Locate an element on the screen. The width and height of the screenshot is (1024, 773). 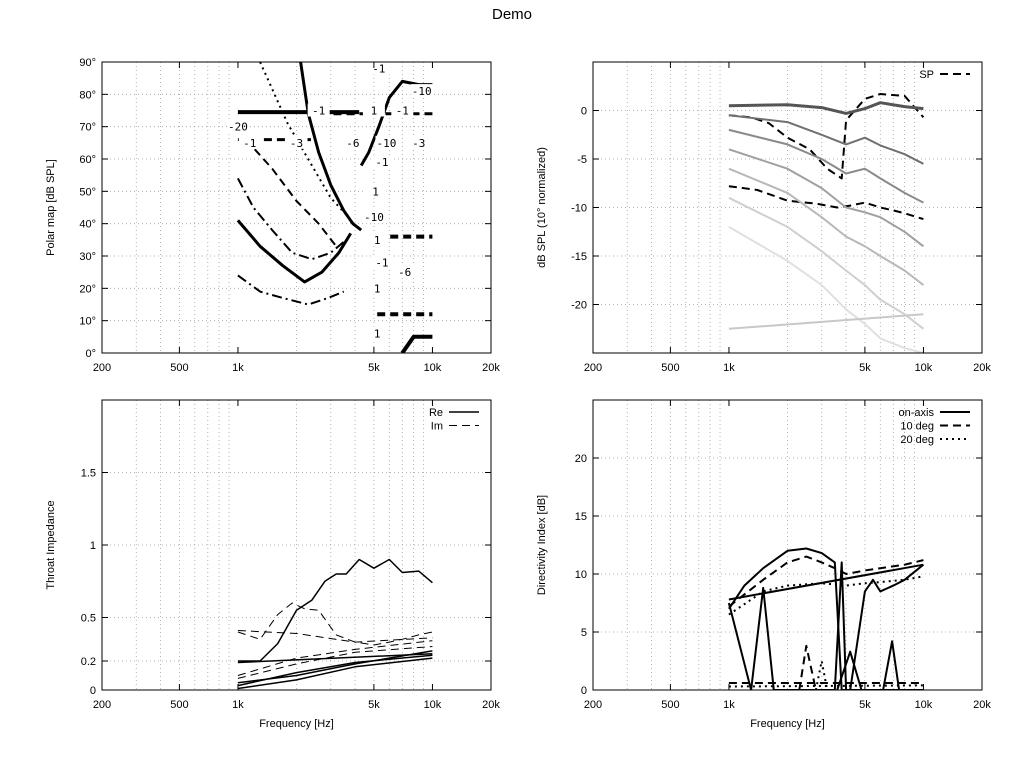
y-tick-label: 10 is located at coordinates (581, 575).